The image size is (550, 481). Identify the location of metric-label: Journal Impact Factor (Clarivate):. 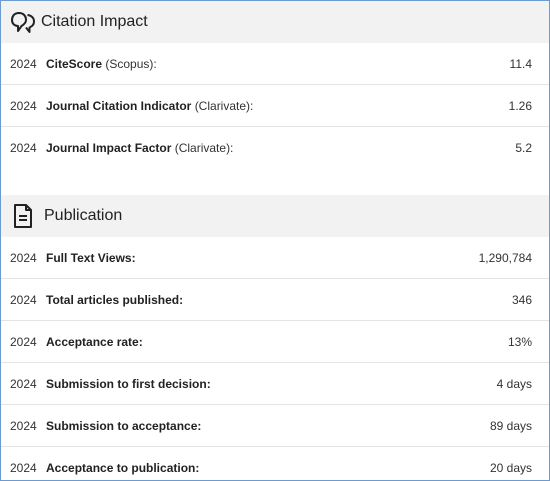
(280, 148).